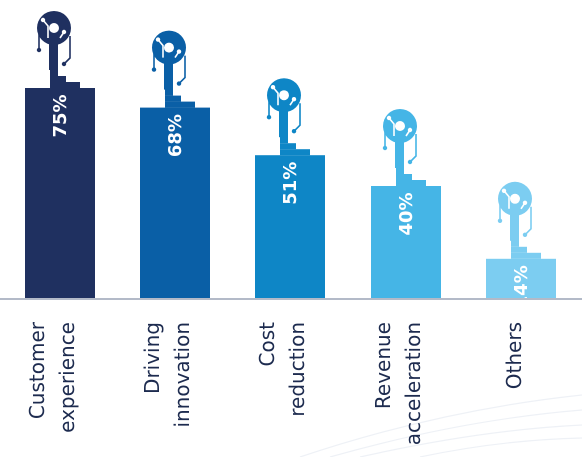 This screenshot has width=582, height=457. I want to click on category-label: acceleration, so click(413, 383).